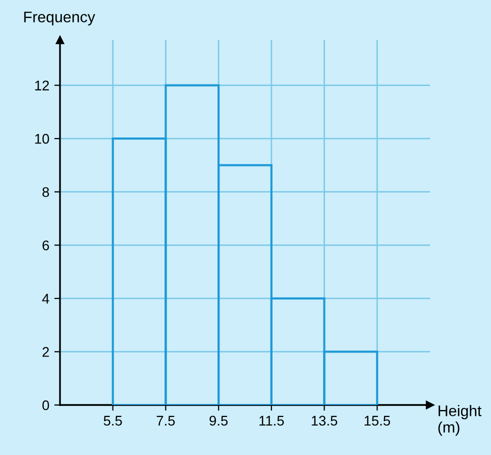  What do you see at coordinates (46, 299) in the screenshot?
I see `y-tick-label: 4` at bounding box center [46, 299].